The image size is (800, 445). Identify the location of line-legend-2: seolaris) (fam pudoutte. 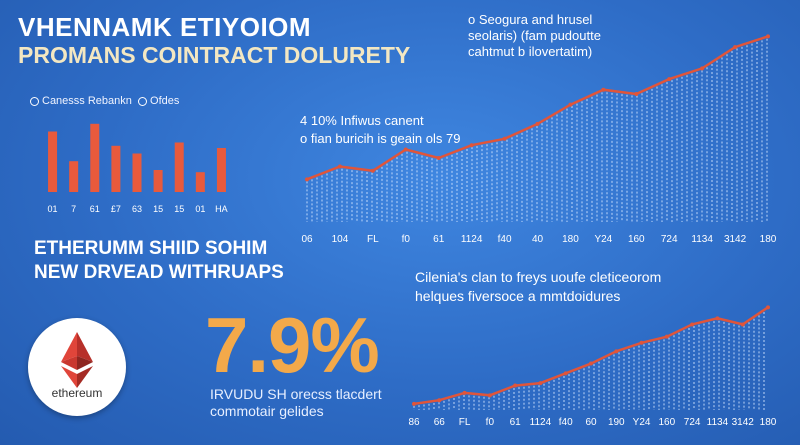
(534, 35).